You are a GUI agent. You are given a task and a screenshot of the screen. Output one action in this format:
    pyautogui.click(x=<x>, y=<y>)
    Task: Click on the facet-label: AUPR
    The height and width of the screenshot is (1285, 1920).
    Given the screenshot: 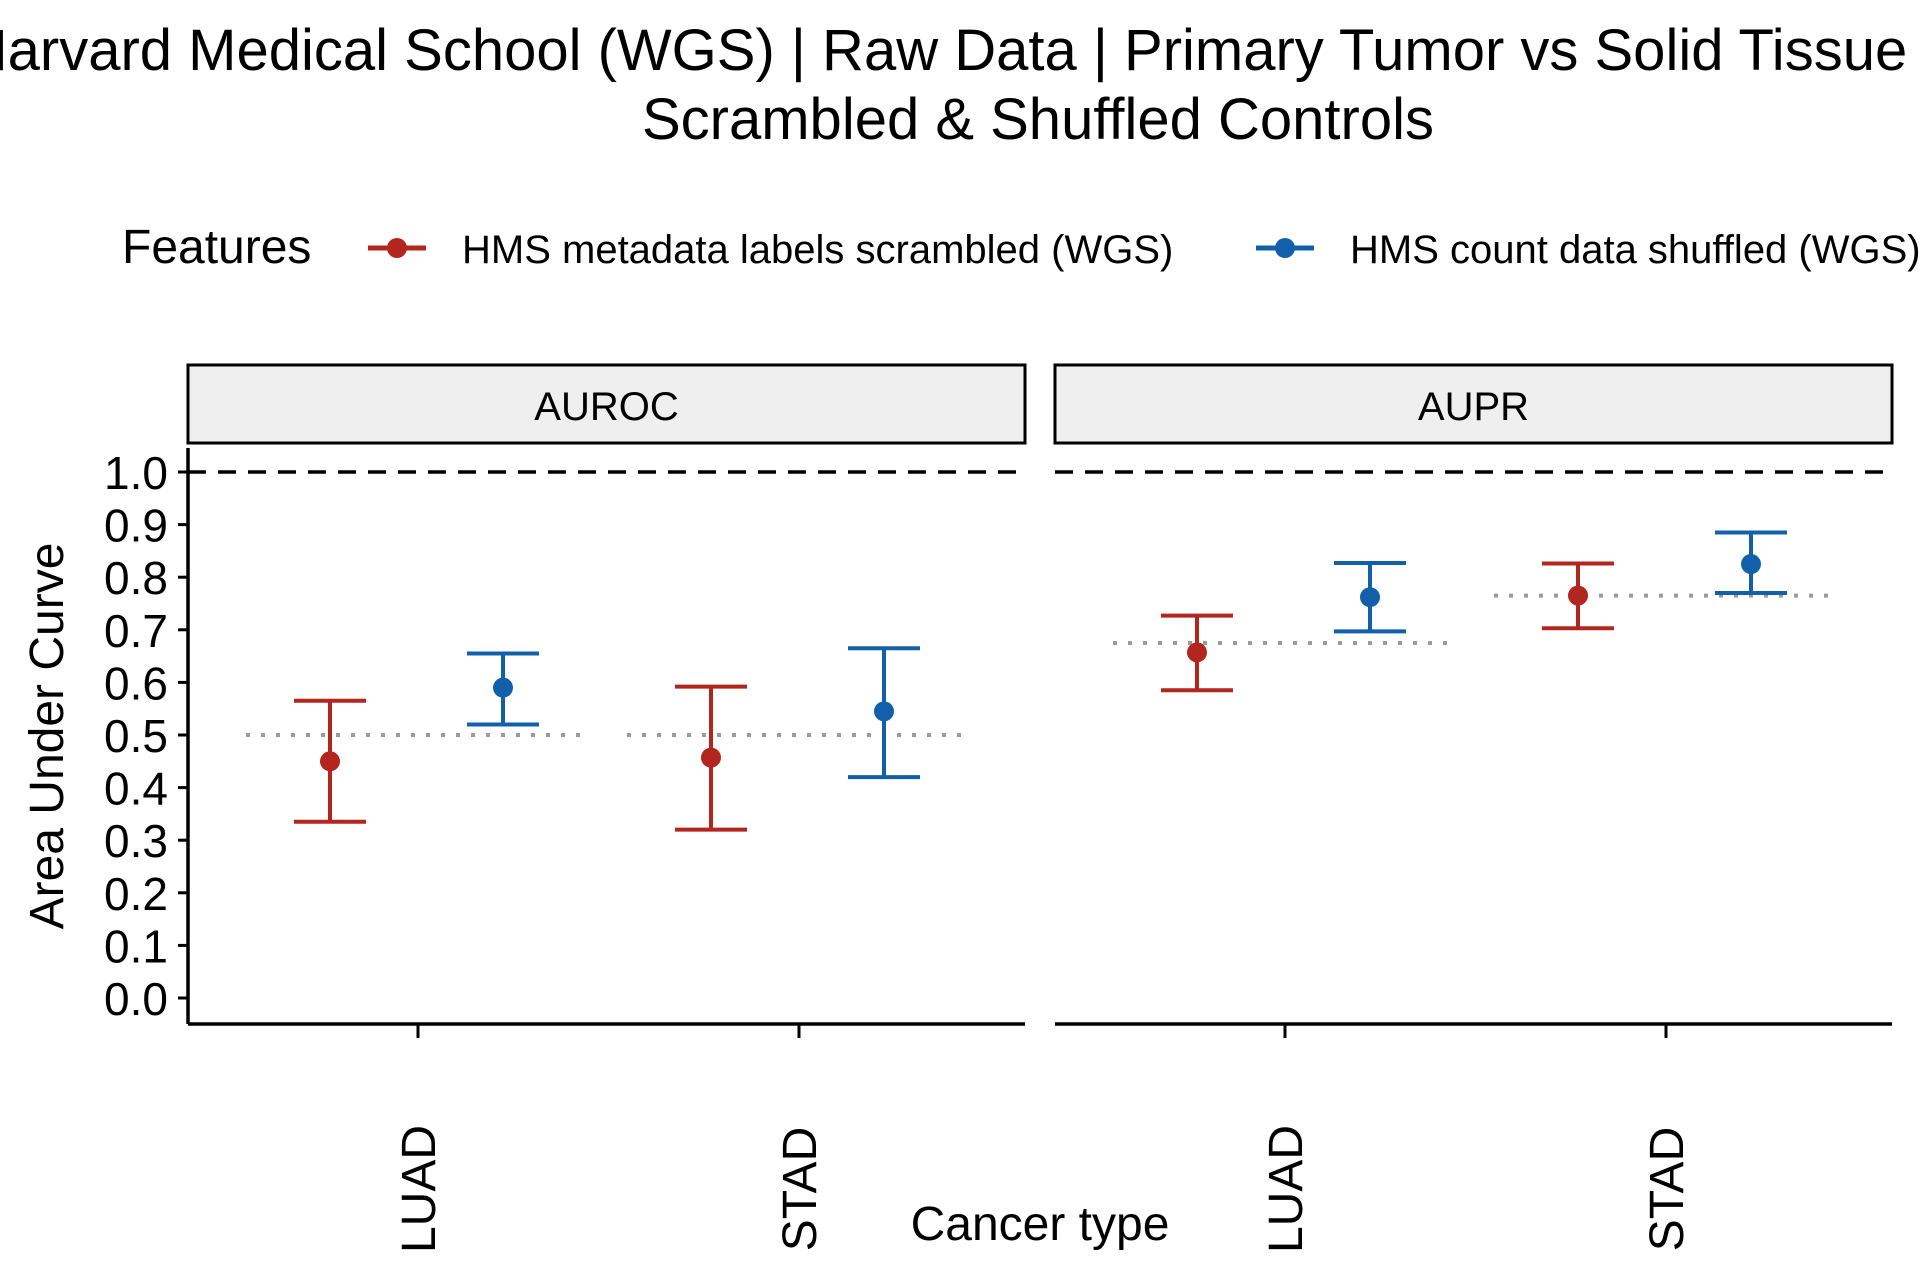 What is the action you would take?
    pyautogui.click(x=1473, y=407)
    